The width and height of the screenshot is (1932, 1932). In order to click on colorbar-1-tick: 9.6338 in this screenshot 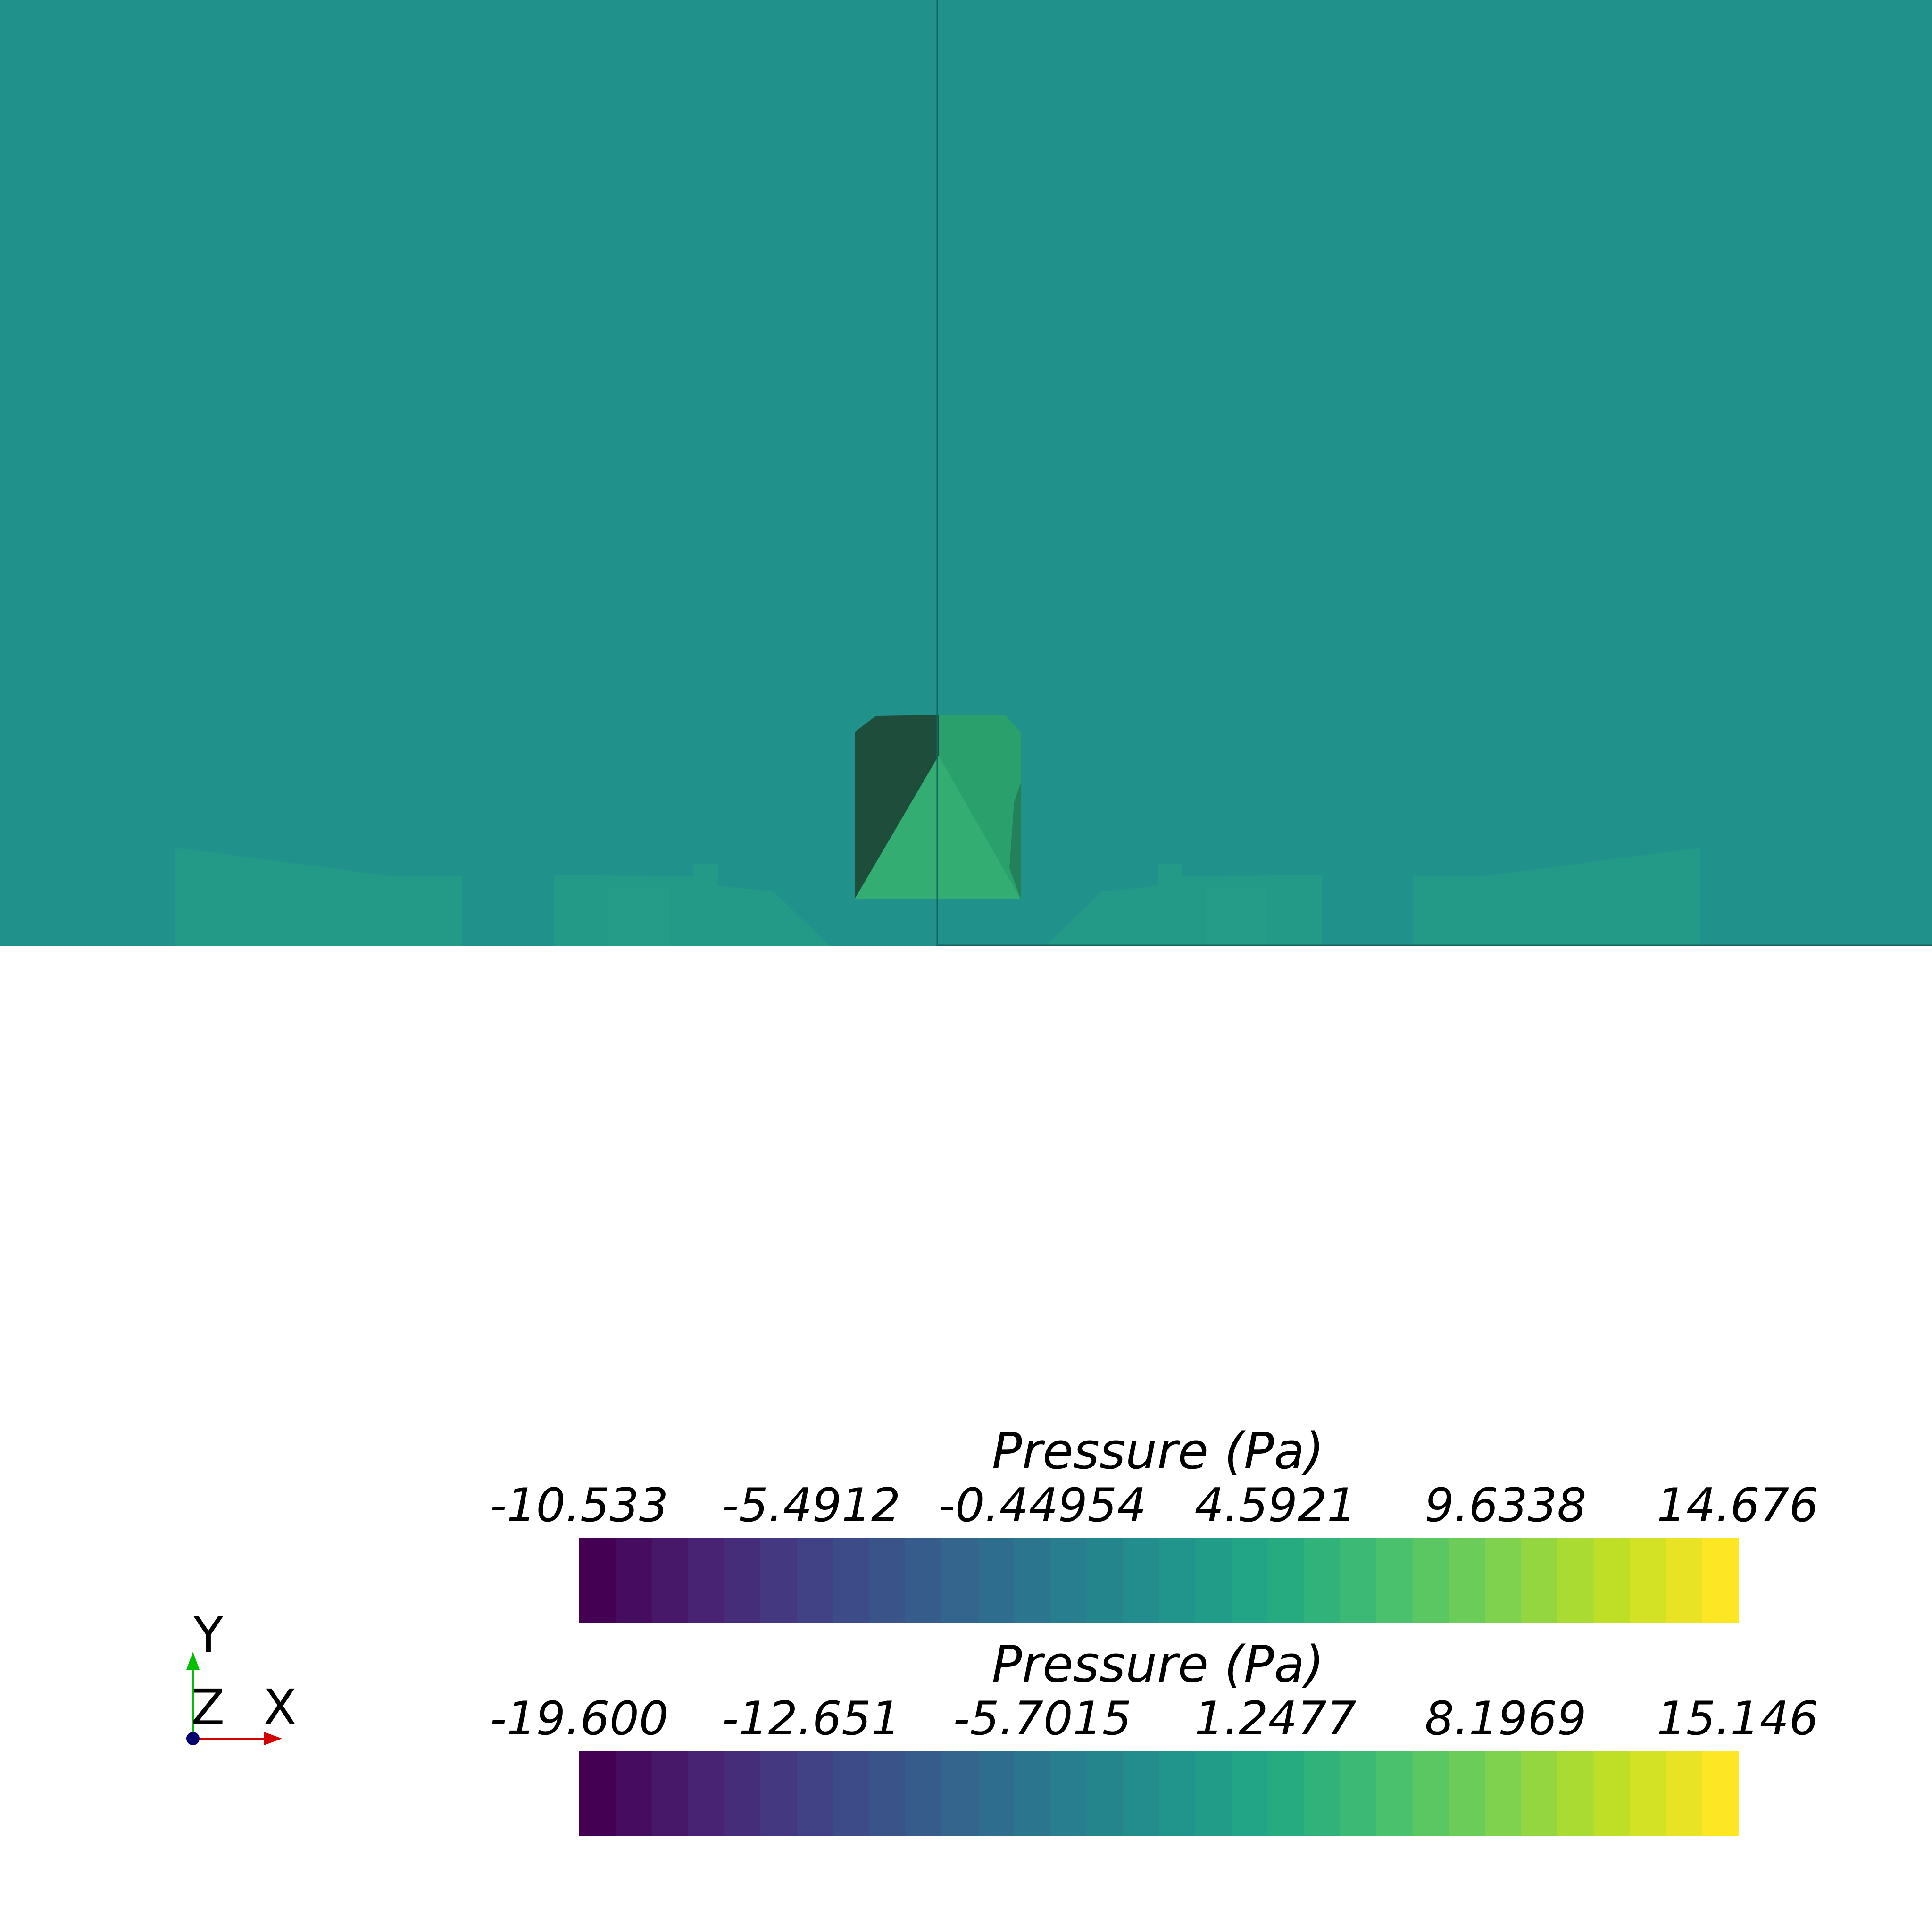, I will do `click(1506, 1505)`.